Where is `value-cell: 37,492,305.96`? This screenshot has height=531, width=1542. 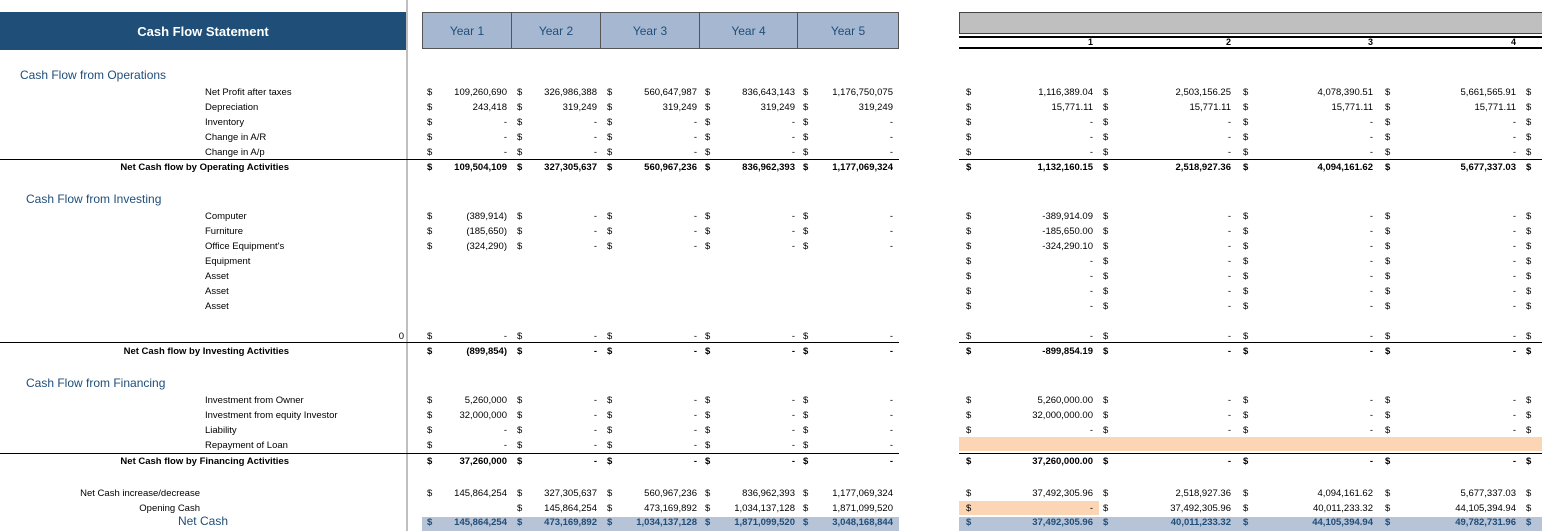 value-cell: 37,492,305.96 is located at coordinates (1062, 522).